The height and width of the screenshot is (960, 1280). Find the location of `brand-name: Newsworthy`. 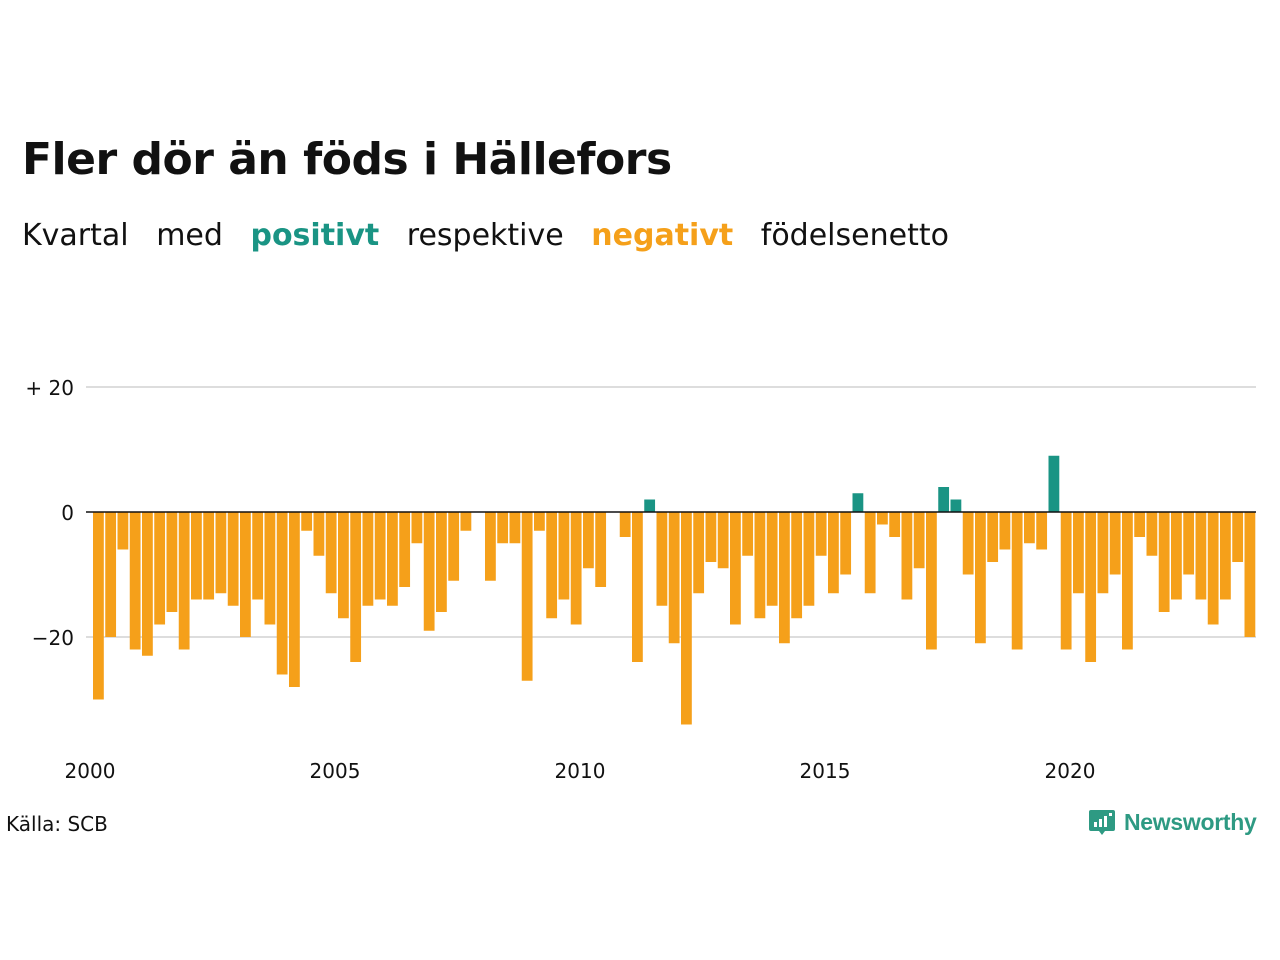

brand-name: Newsworthy is located at coordinates (1190, 821).